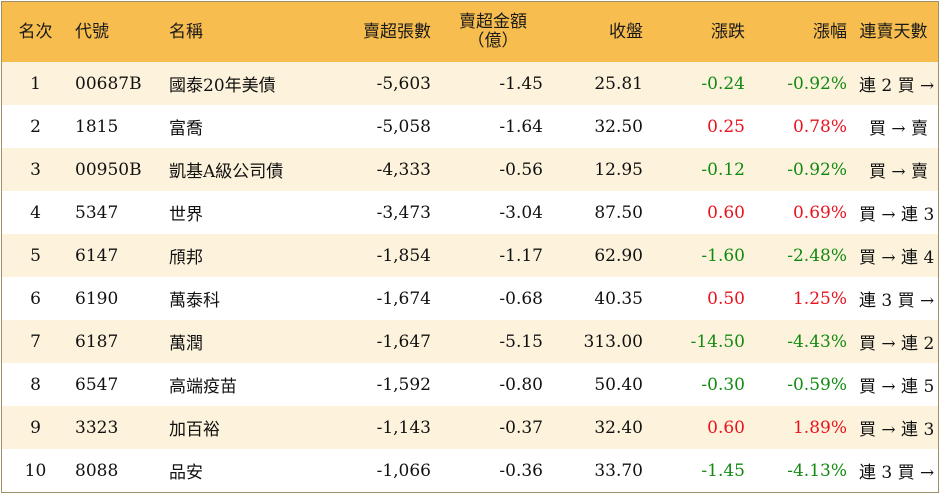 The image size is (942, 496). What do you see at coordinates (203, 387) in the screenshot?
I see `cell-name: 高端疫苗` at bounding box center [203, 387].